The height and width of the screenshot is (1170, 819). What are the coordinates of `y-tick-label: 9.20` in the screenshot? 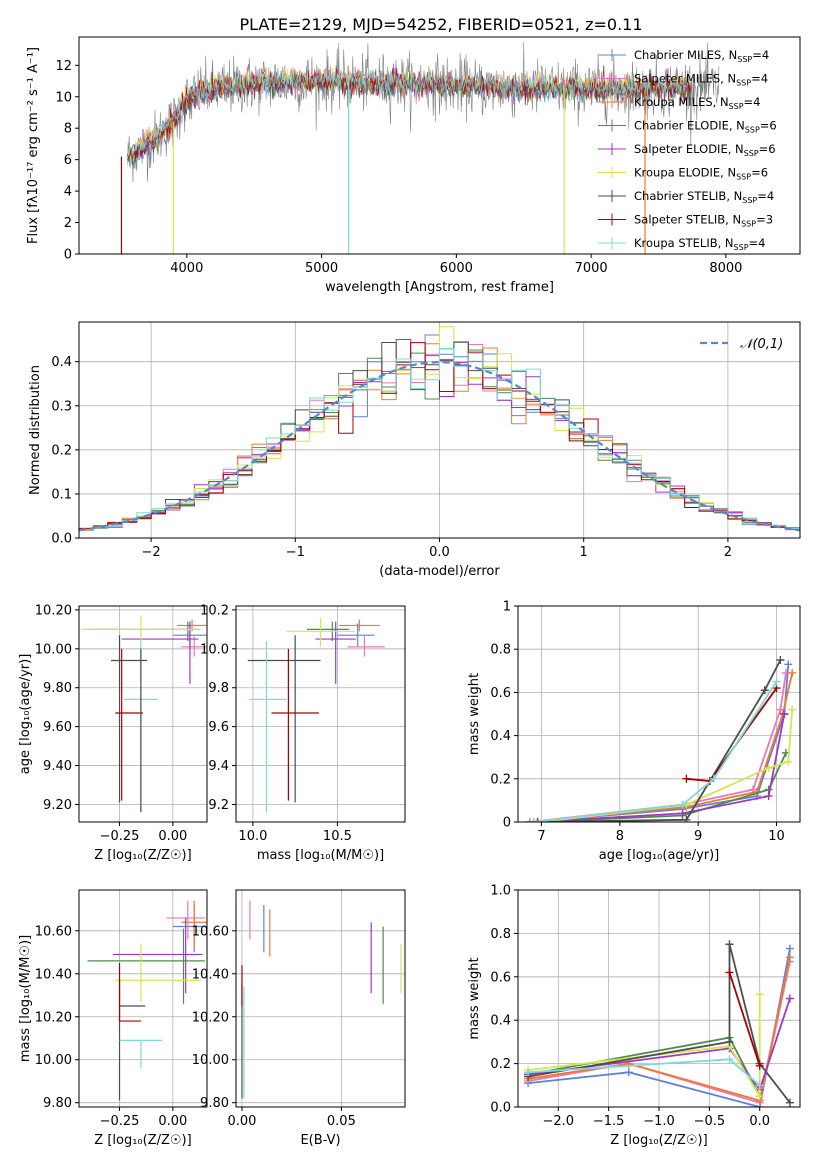 It's located at (57, 805).